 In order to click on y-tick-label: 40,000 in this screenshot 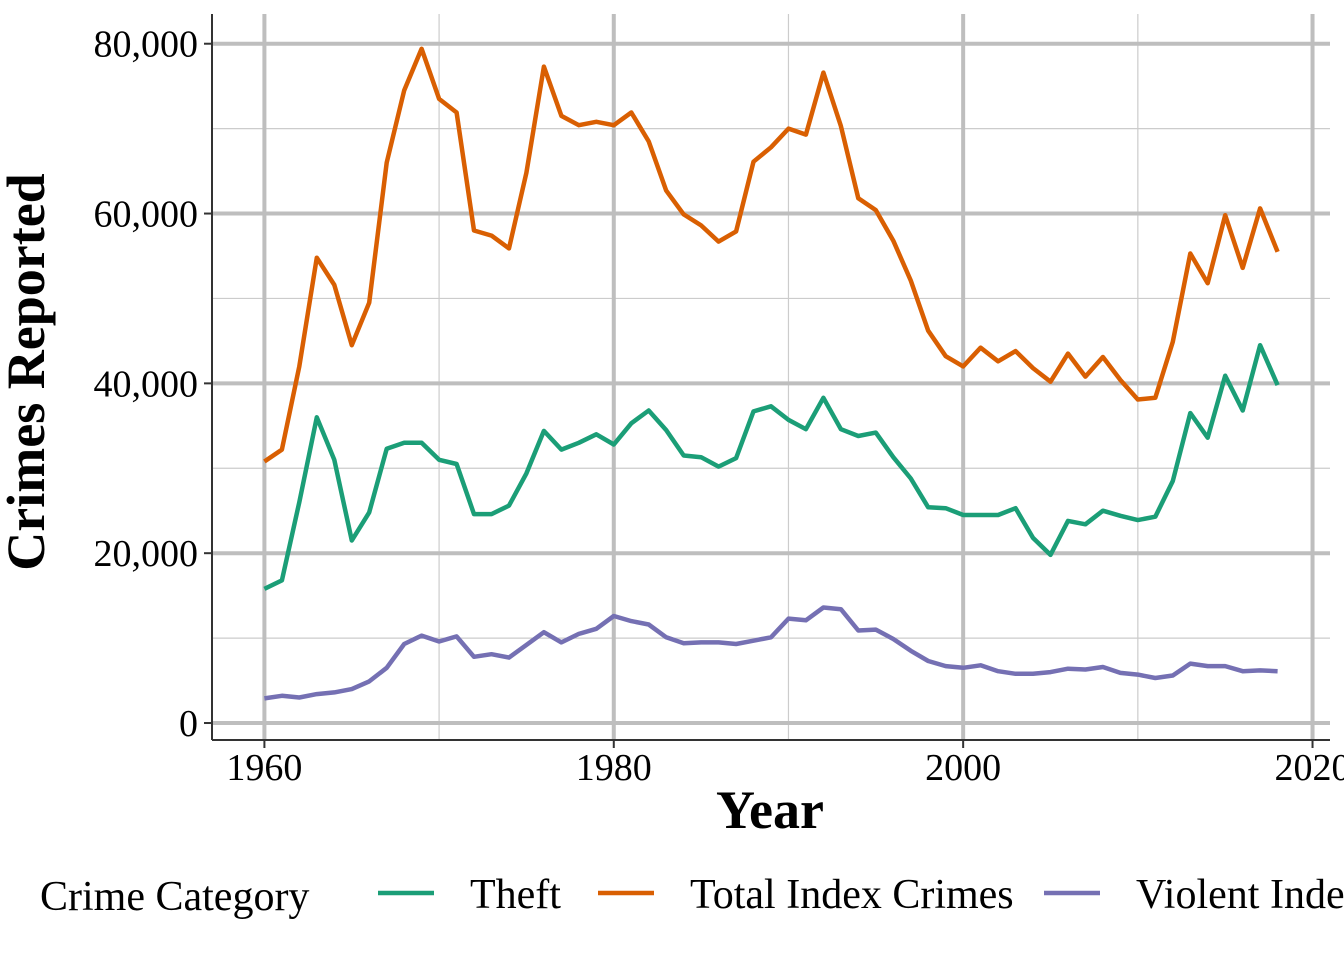, I will do `click(146, 384)`.